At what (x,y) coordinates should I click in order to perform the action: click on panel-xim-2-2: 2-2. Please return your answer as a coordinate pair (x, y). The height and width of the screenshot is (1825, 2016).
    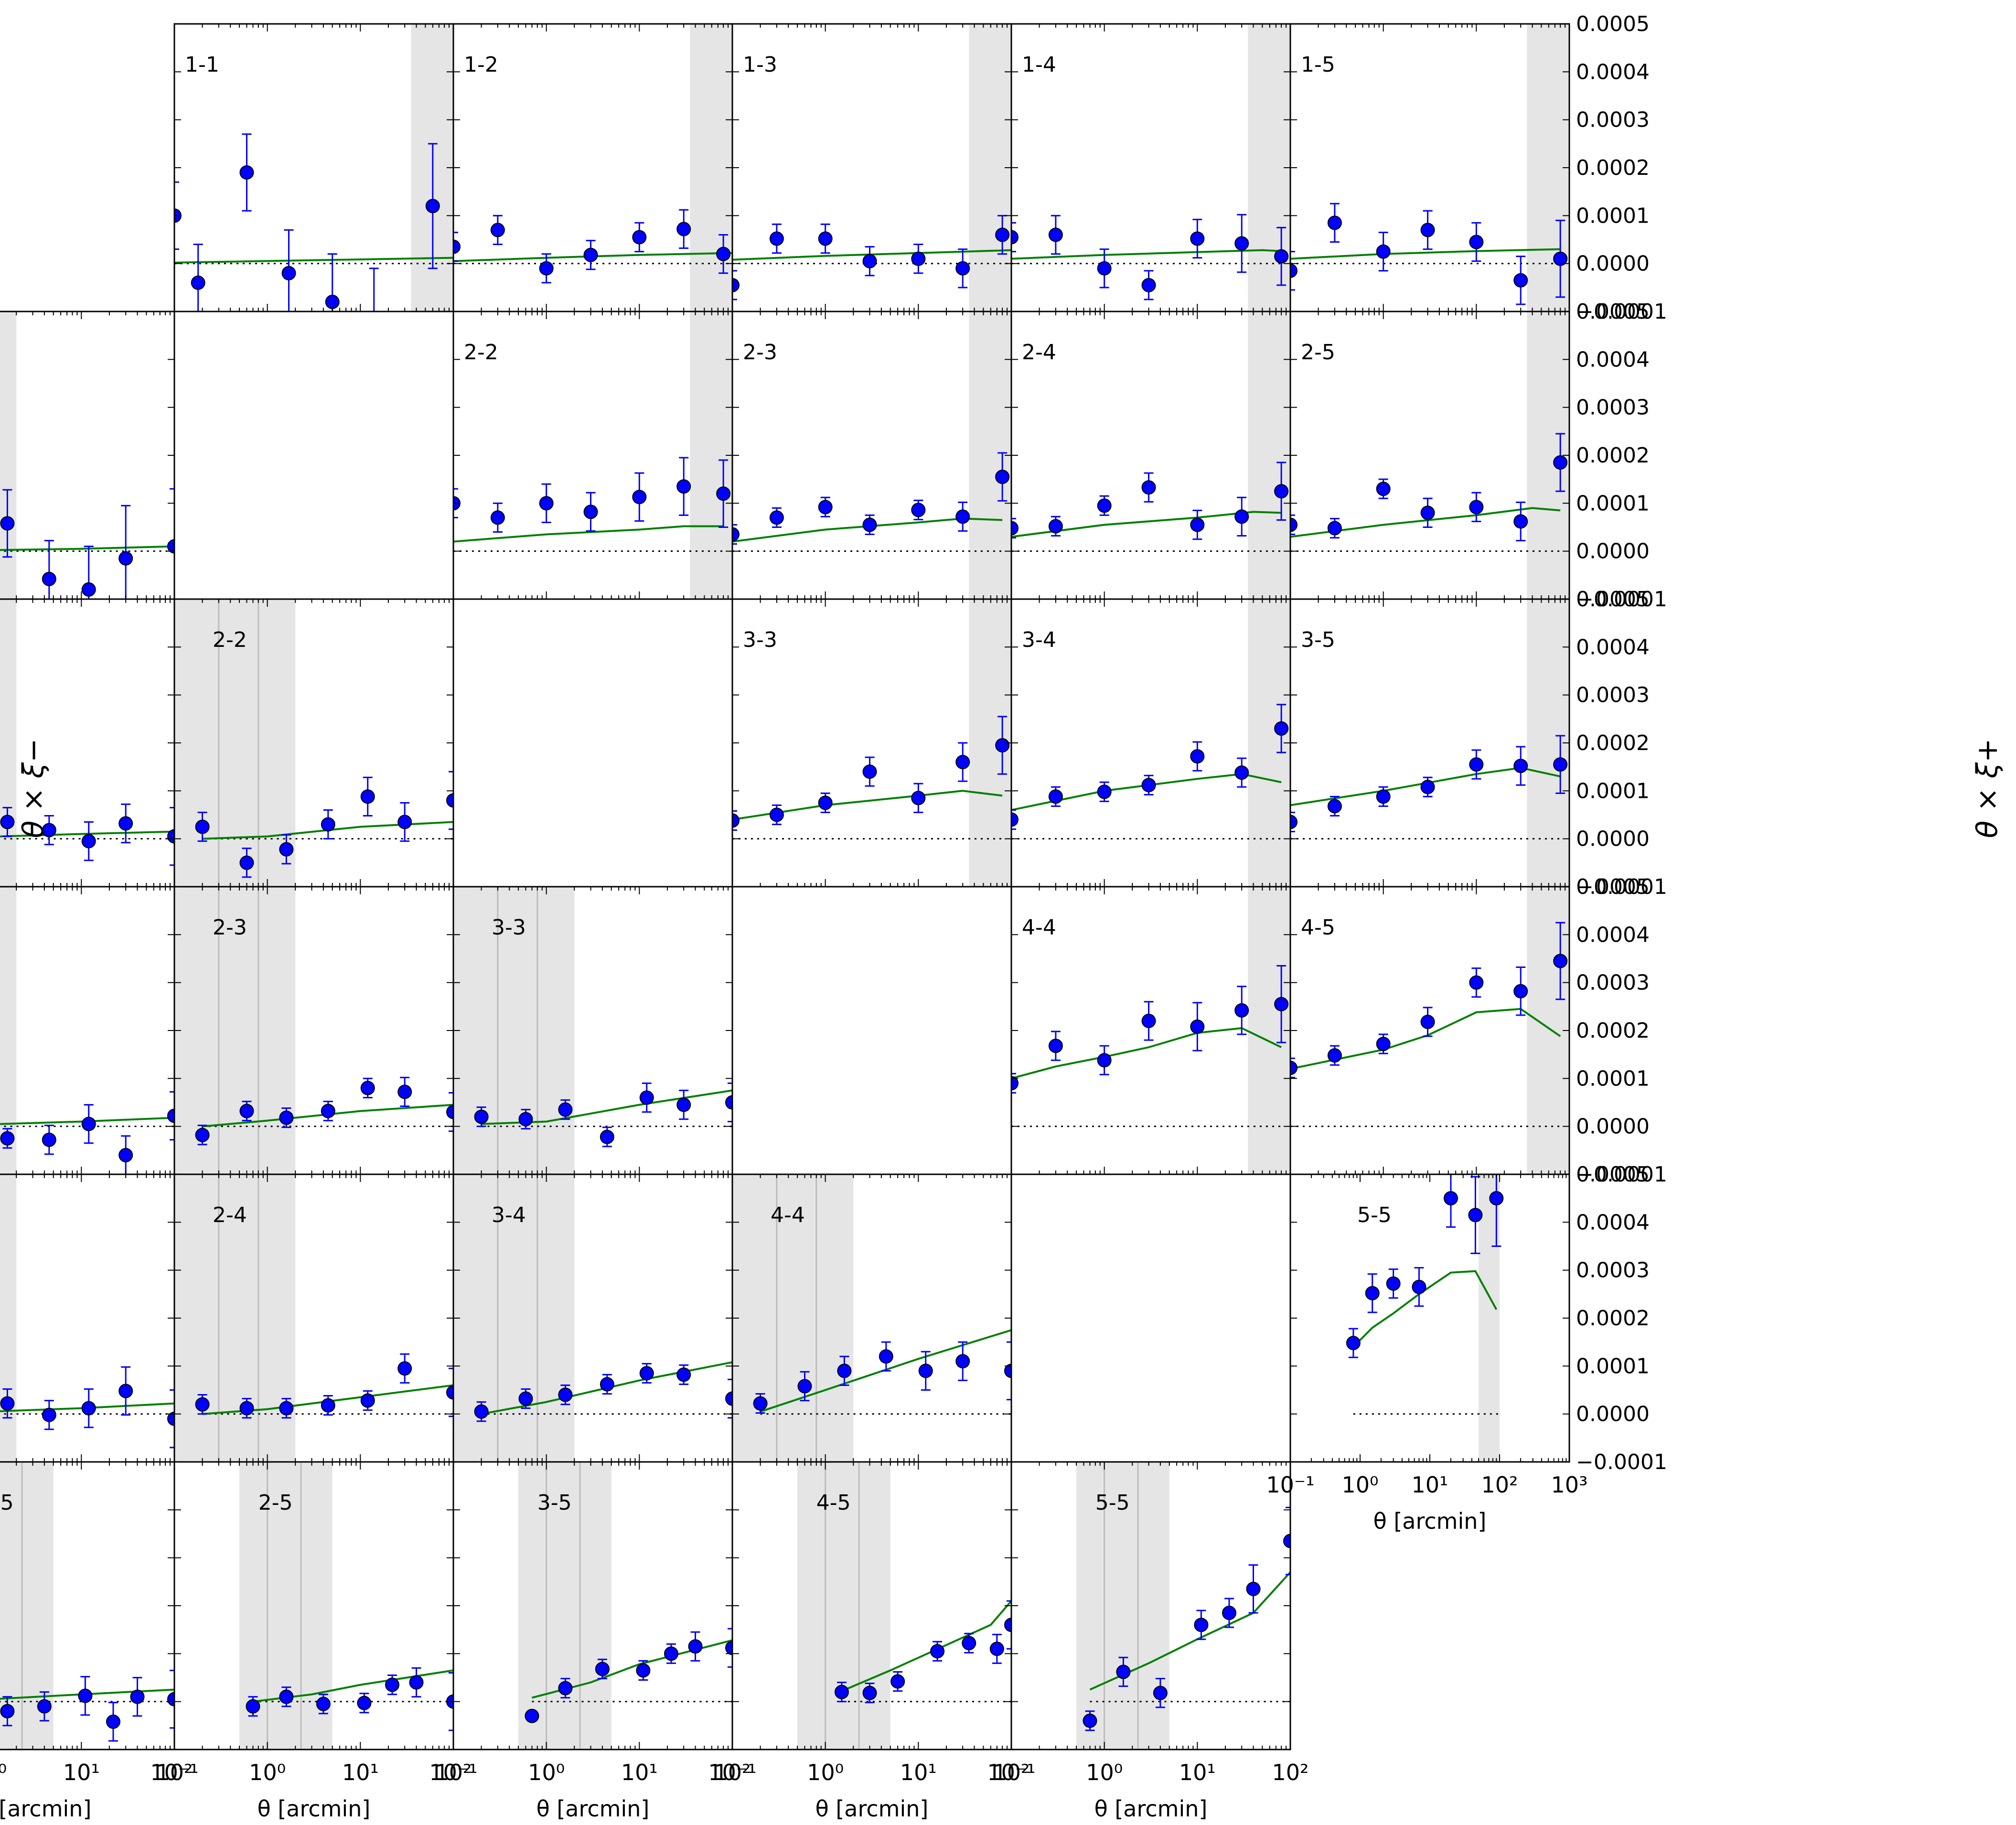
    Looking at the image, I should click on (313, 743).